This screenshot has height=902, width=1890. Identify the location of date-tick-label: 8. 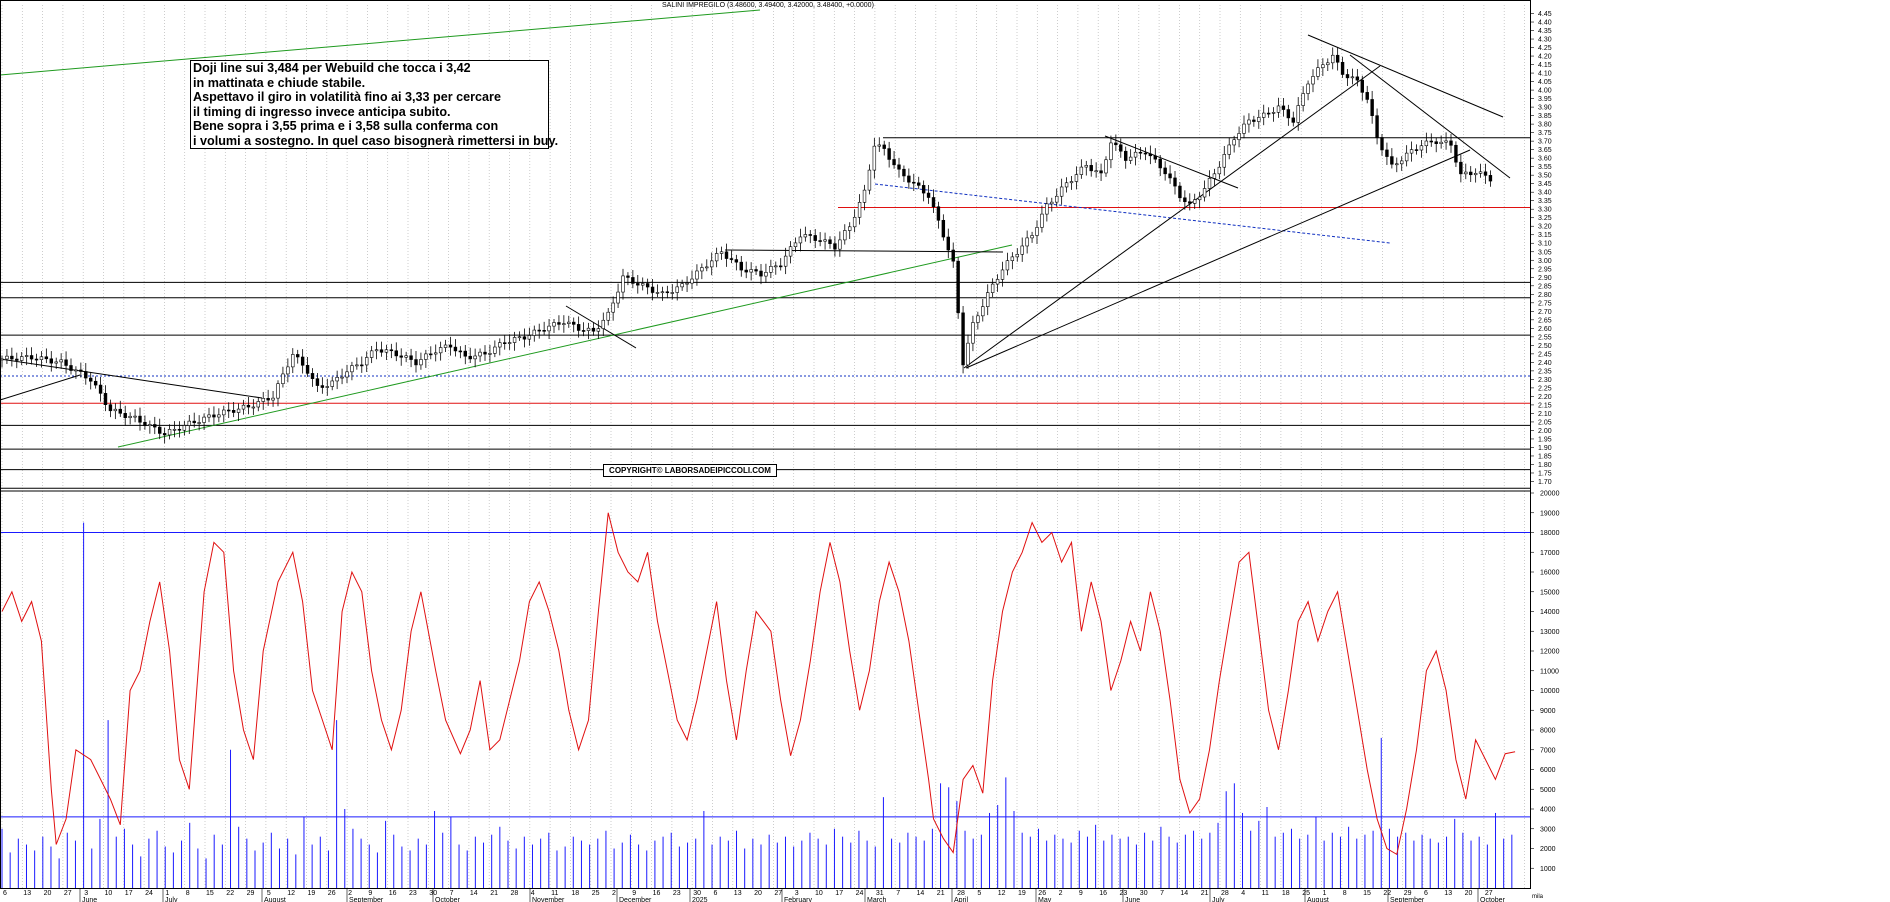
(188, 893).